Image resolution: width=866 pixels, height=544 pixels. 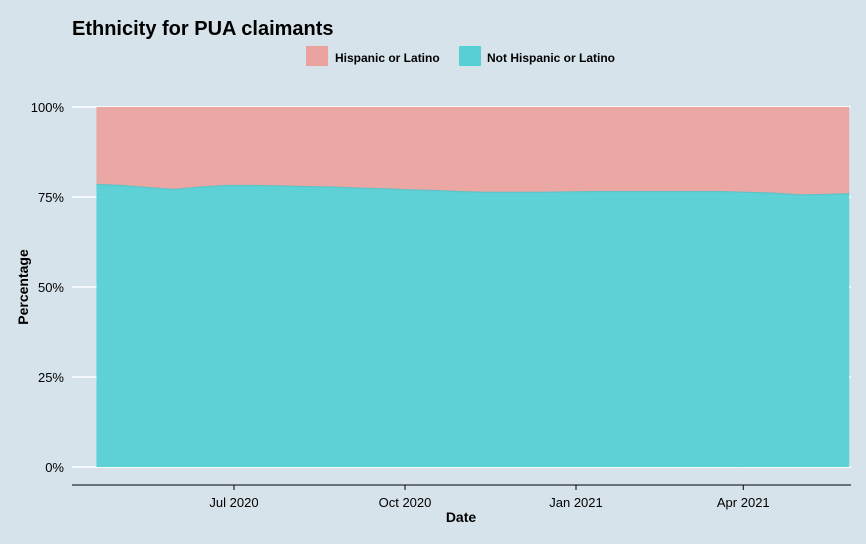 What do you see at coordinates (233, 502) in the screenshot?
I see `x-tick-label-0: Jul 2020` at bounding box center [233, 502].